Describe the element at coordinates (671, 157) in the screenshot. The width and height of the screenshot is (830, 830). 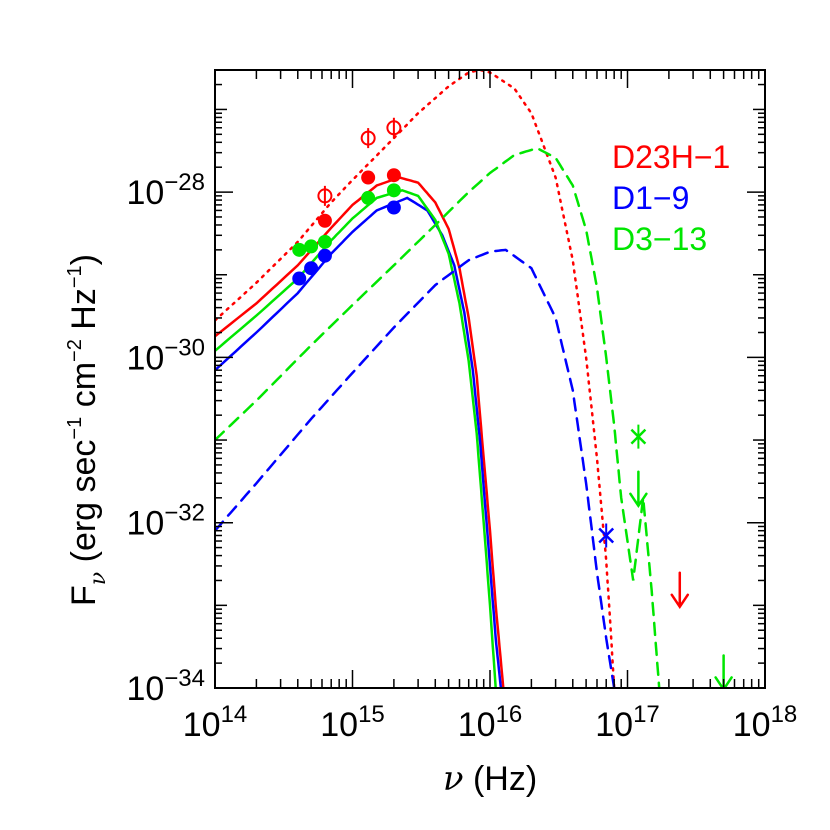
I see `legend-entry: D23H−1` at that location.